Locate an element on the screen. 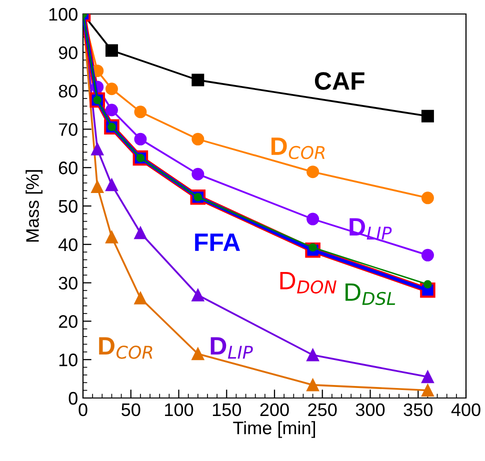  y-tick-label: 30 is located at coordinates (68, 283).